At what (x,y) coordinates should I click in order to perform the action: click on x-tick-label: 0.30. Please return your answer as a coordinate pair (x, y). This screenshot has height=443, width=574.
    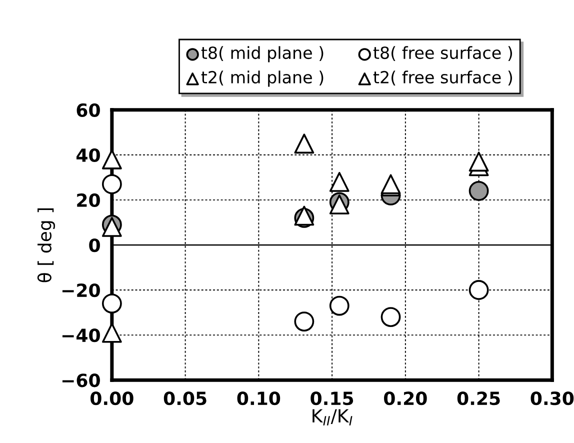
    Looking at the image, I should click on (552, 399).